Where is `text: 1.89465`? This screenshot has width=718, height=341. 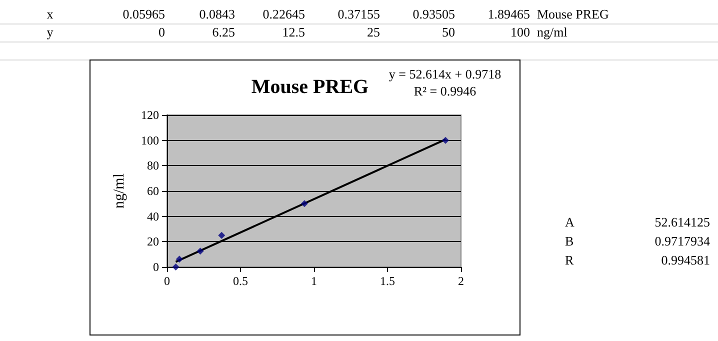 text: 1.89465 is located at coordinates (509, 14).